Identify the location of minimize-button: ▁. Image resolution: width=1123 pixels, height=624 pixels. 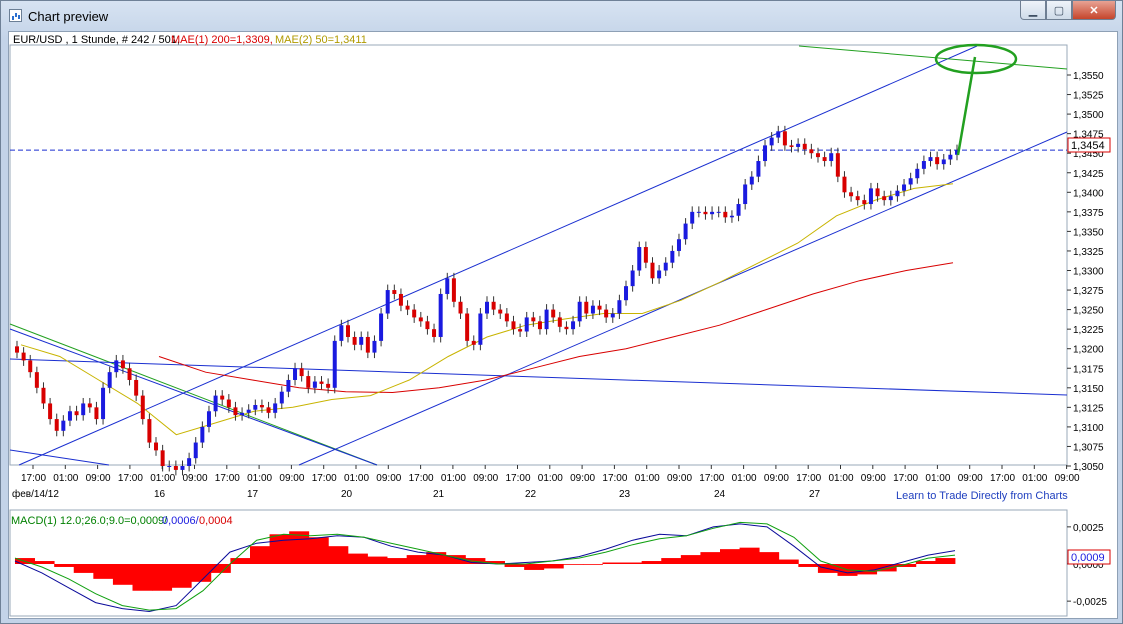
(1033, 10).